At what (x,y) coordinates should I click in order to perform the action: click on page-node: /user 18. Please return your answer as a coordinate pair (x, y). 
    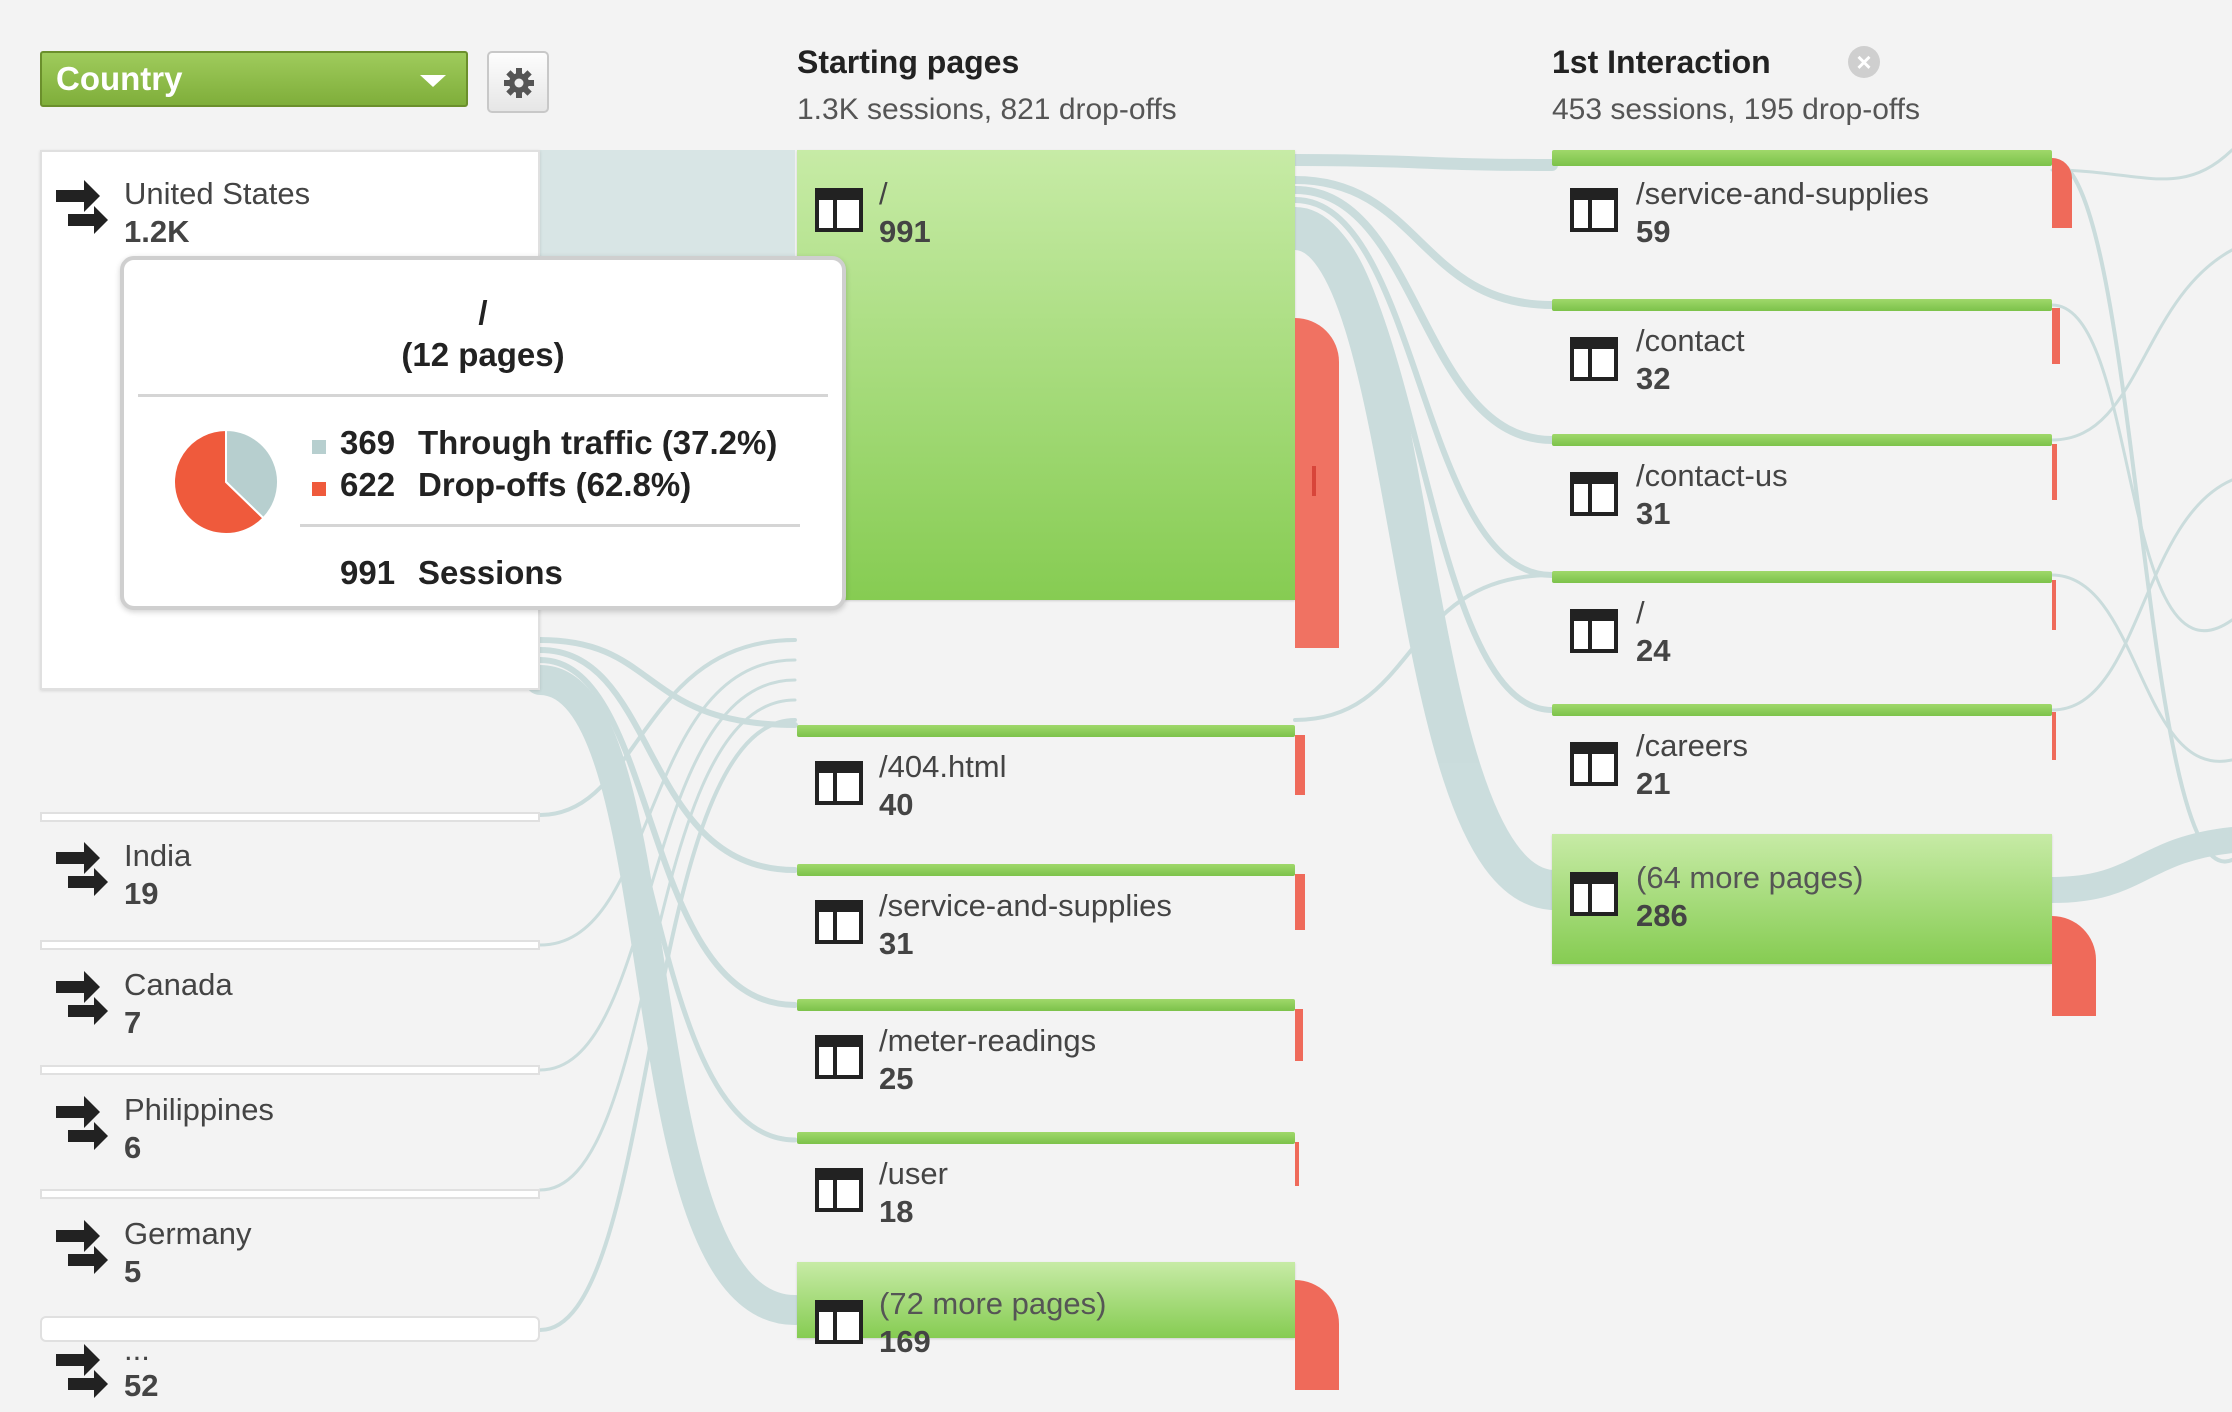
    Looking at the image, I should click on (1046, 1187).